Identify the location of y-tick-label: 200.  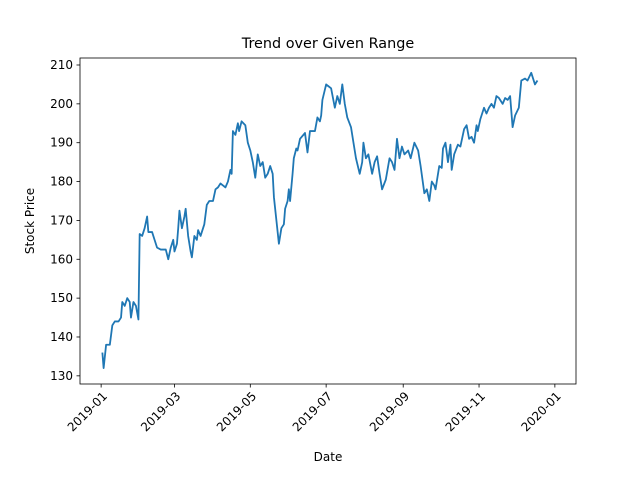
(61, 104).